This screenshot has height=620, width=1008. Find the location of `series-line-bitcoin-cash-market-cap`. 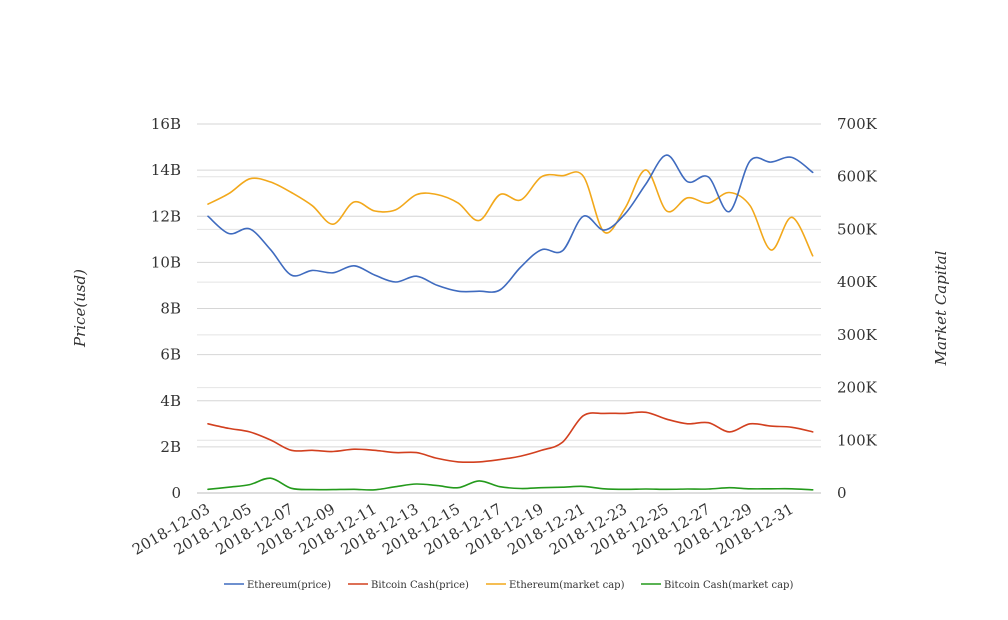

series-line-bitcoin-cash-market-cap is located at coordinates (510, 484).